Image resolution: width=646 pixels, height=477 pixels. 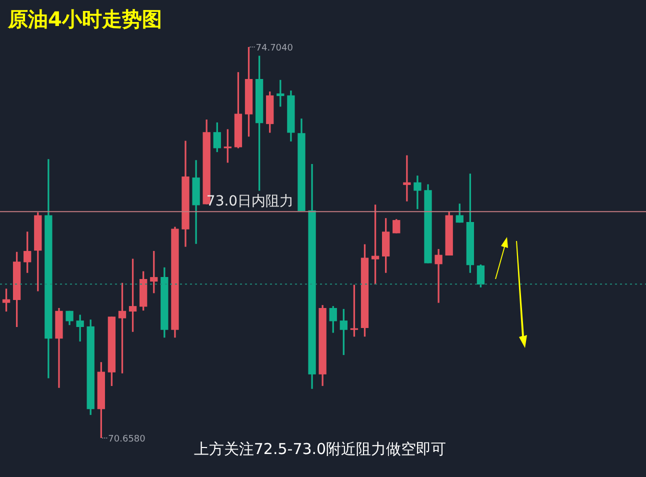 I want to click on text: 上方关注72.5-73.0附近阻力做空即可, so click(x=320, y=449).